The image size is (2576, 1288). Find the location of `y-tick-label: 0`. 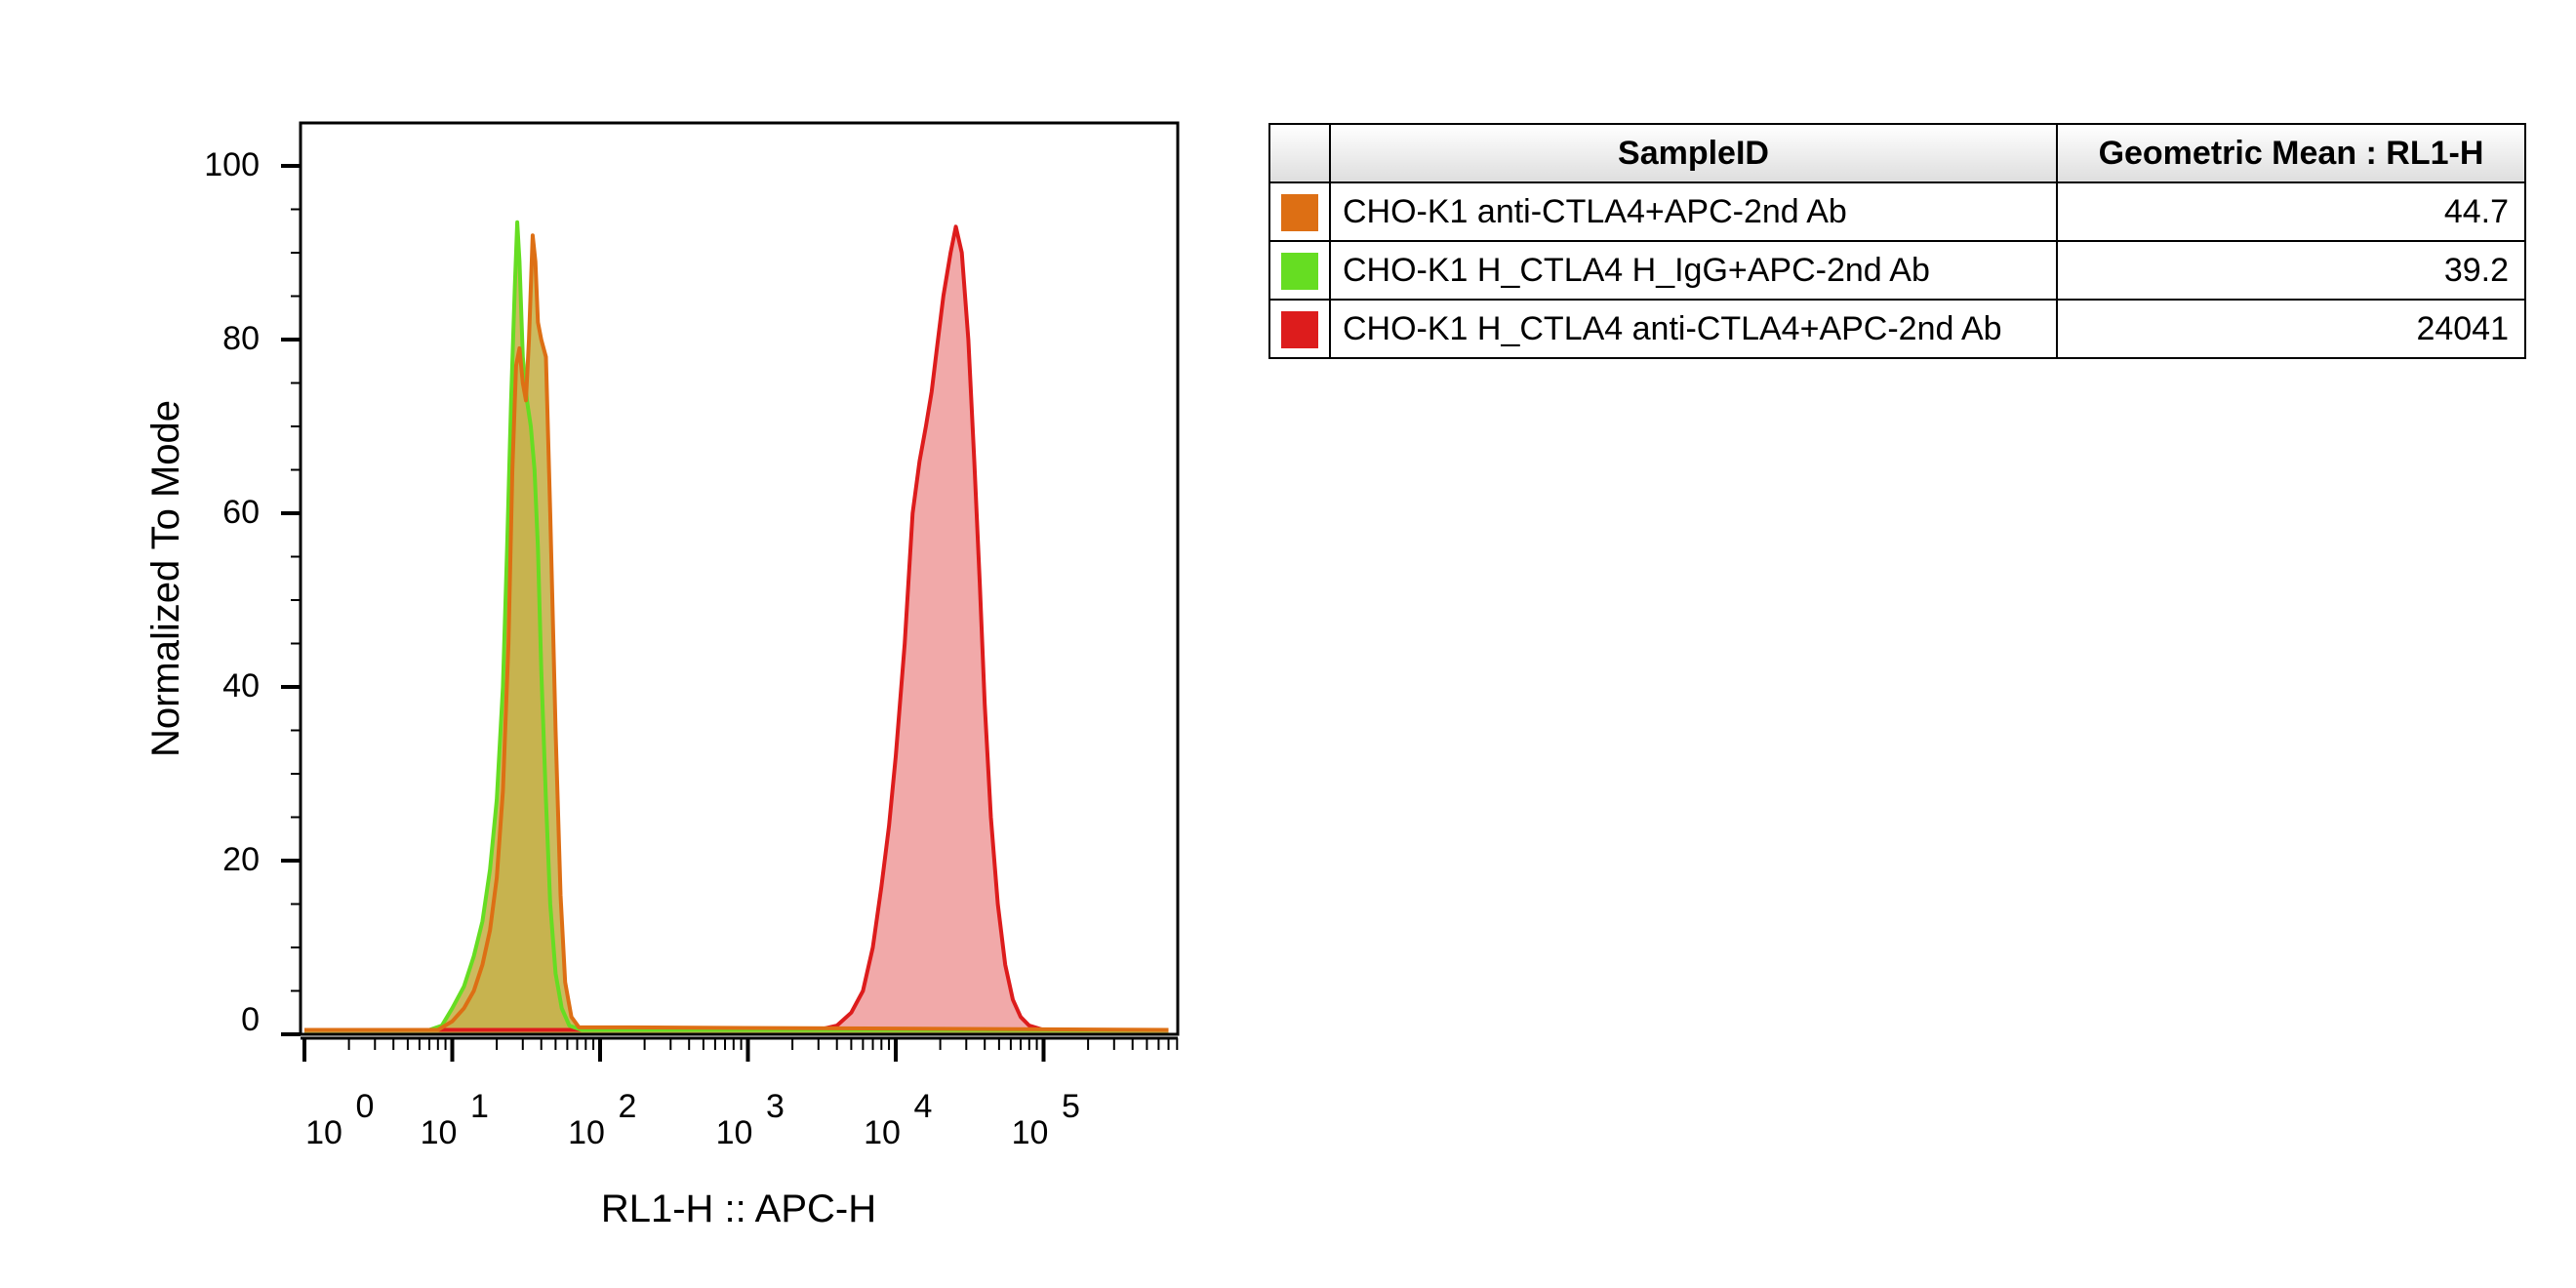

y-tick-label: 0 is located at coordinates (250, 1019).